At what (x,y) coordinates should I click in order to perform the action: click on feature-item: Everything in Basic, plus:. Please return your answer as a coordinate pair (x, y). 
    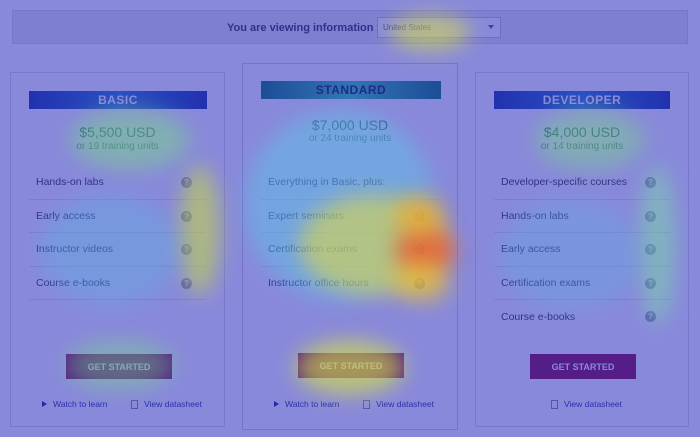
    Looking at the image, I should click on (350, 183).